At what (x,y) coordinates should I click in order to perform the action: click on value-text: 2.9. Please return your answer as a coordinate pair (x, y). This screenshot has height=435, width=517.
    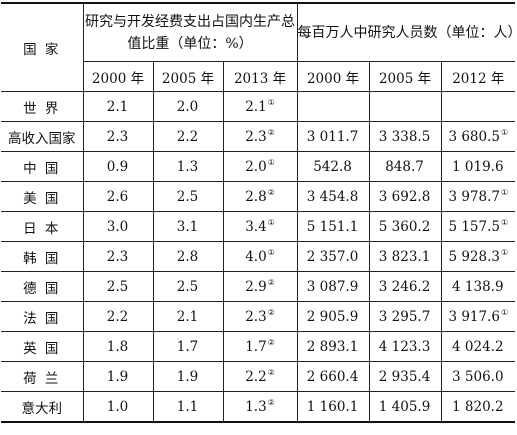
    Looking at the image, I should click on (256, 287).